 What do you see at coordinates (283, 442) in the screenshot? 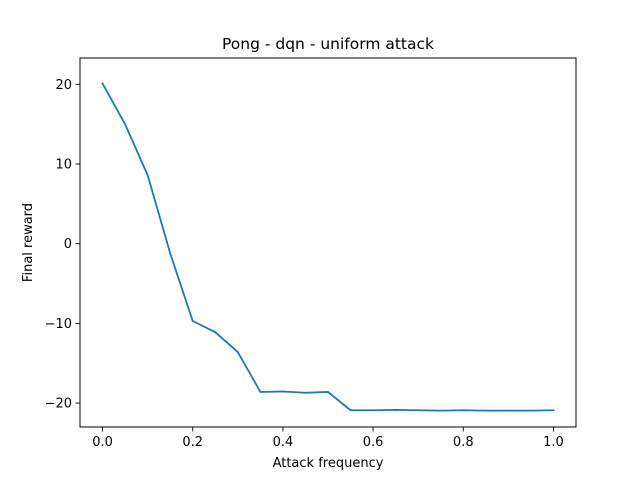
I see `x-tick-label: 0.4` at bounding box center [283, 442].